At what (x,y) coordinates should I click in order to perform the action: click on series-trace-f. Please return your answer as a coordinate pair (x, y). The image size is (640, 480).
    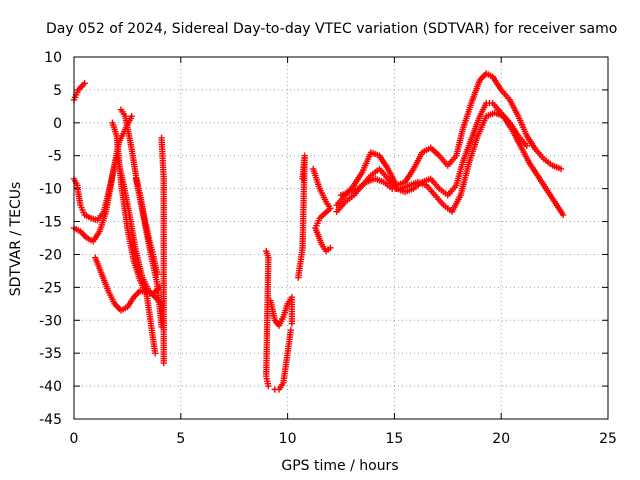
    Looking at the image, I should click on (141, 218).